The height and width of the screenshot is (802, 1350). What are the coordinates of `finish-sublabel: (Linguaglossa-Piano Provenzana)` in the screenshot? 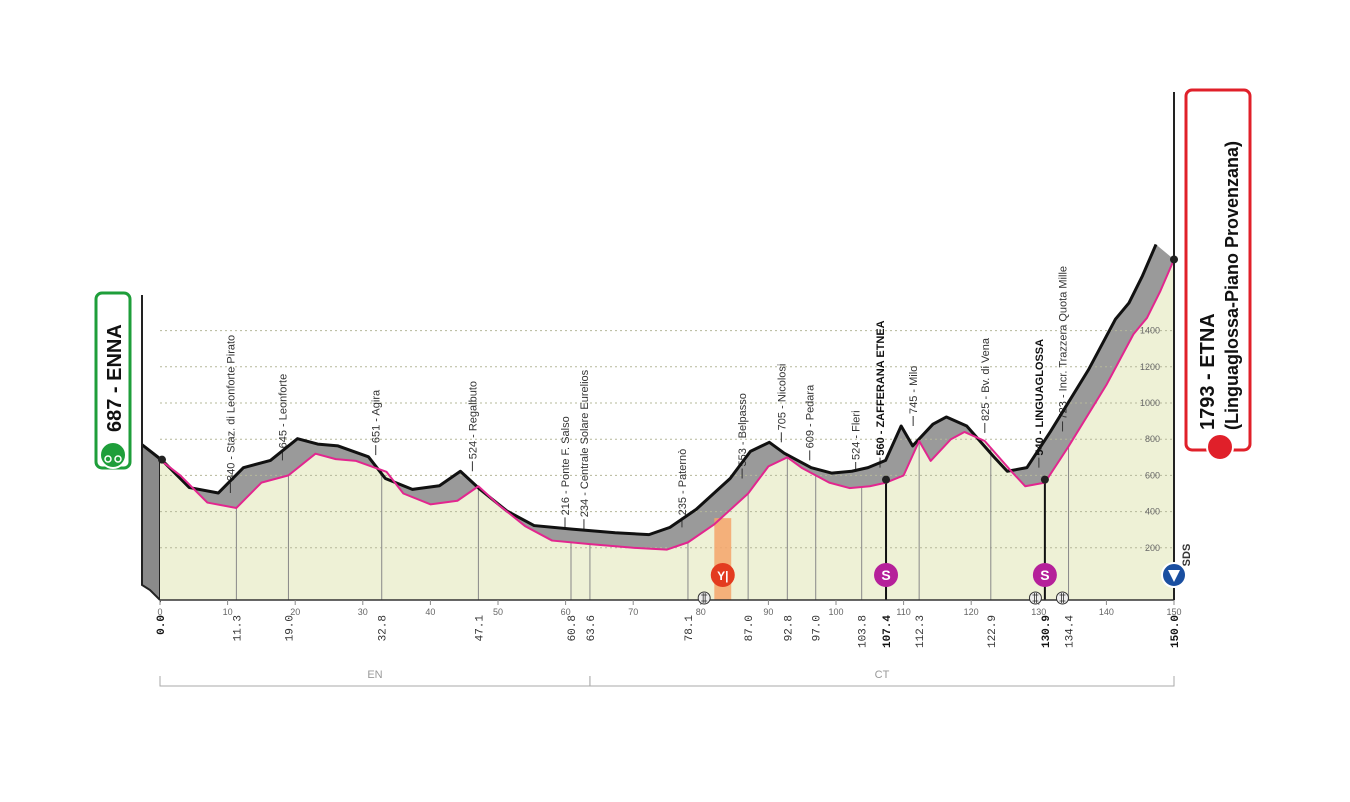 It's located at (1232, 285).